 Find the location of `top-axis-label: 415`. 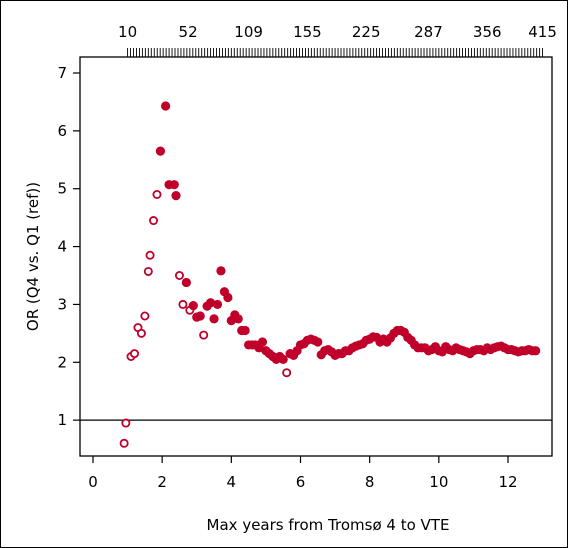

top-axis-label: 415 is located at coordinates (542, 32).